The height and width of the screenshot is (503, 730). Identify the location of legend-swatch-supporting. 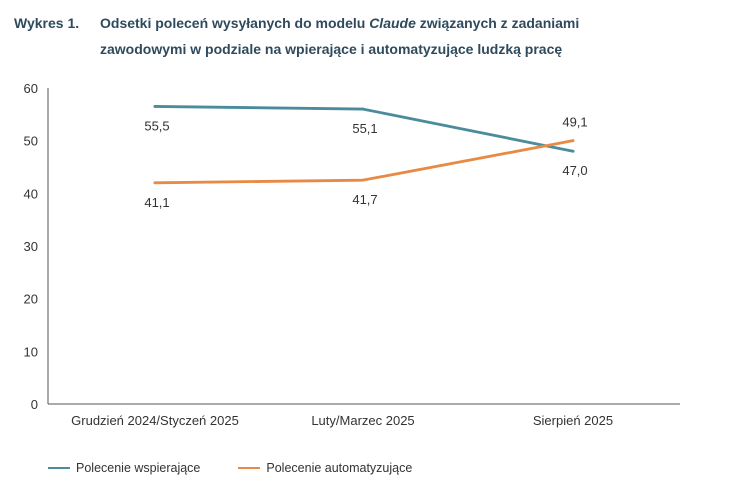
(59, 468).